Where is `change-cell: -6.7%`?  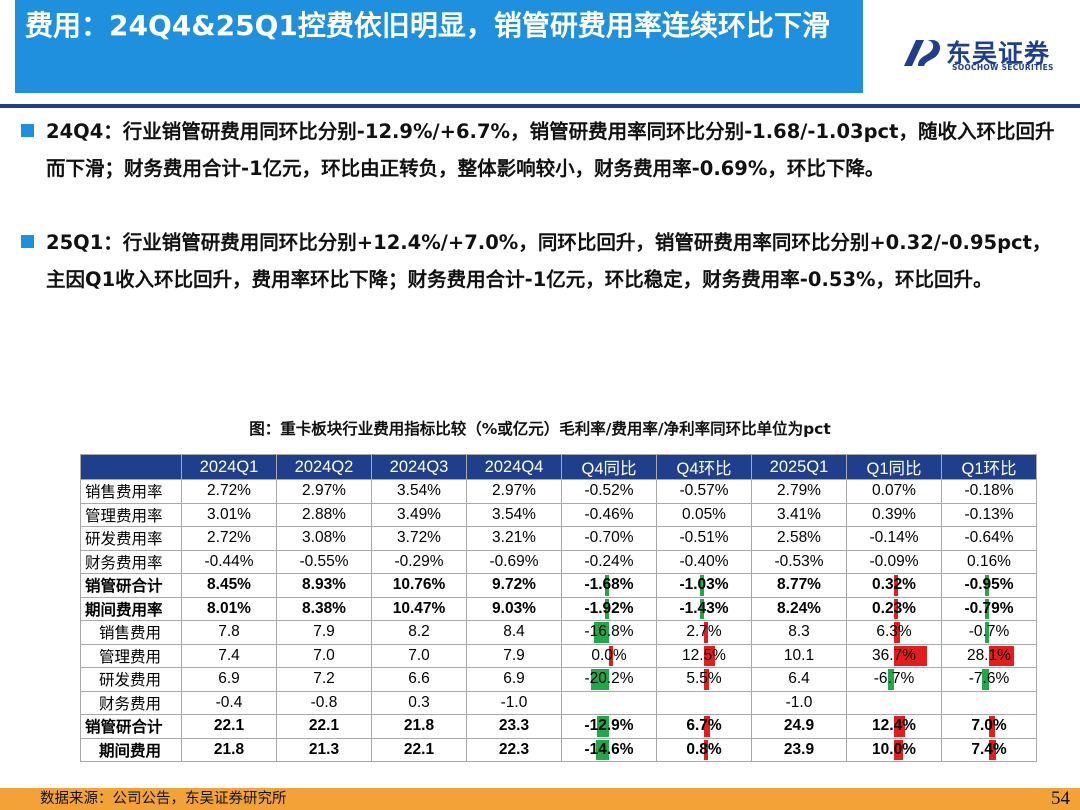
change-cell: -6.7% is located at coordinates (894, 679).